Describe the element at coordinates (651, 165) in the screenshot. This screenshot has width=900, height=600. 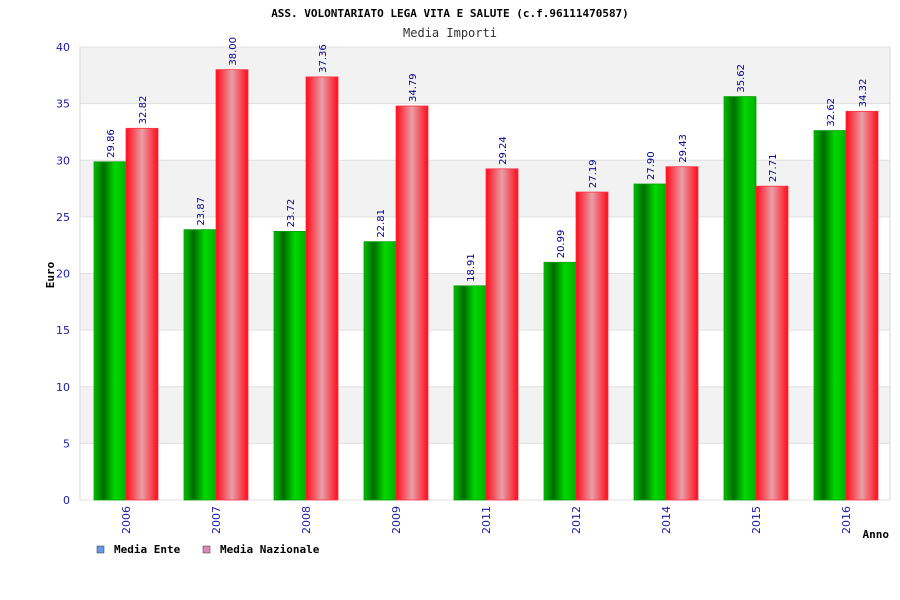
I see `value-label: 27.90` at that location.